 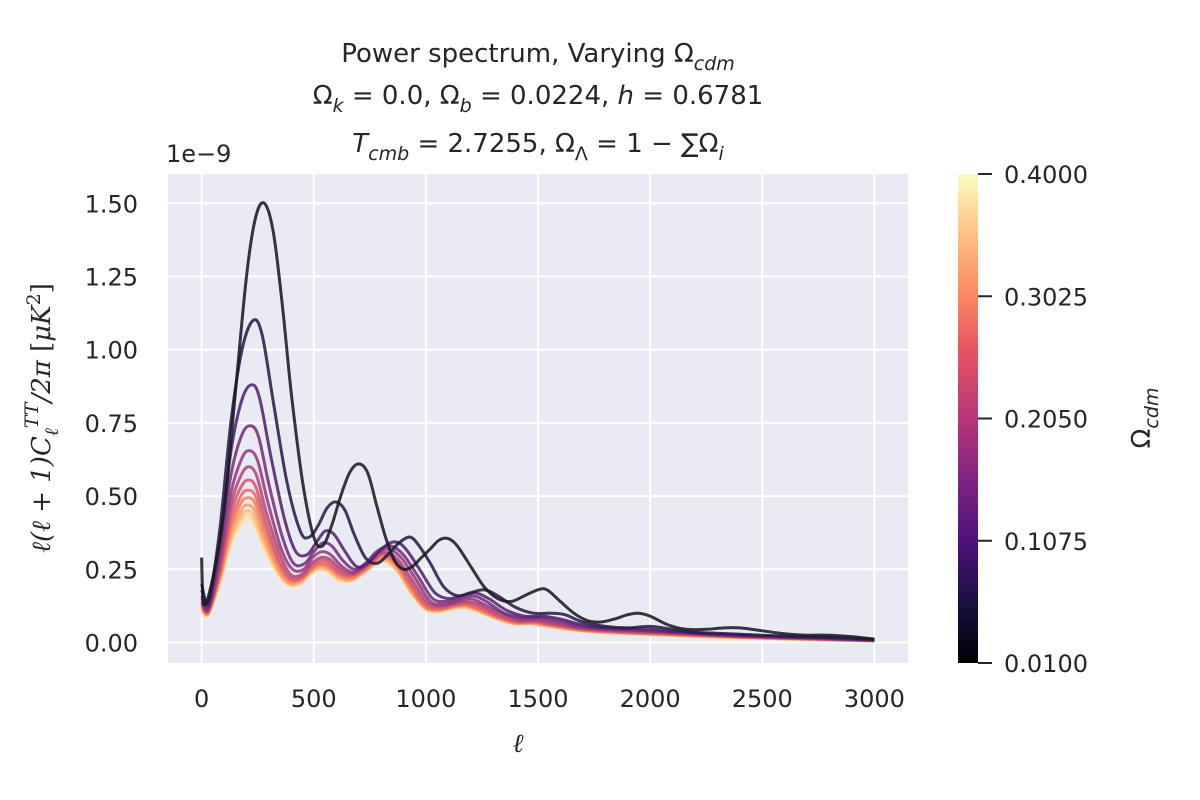 What do you see at coordinates (201, 699) in the screenshot?
I see `x-tick-label: 0` at bounding box center [201, 699].